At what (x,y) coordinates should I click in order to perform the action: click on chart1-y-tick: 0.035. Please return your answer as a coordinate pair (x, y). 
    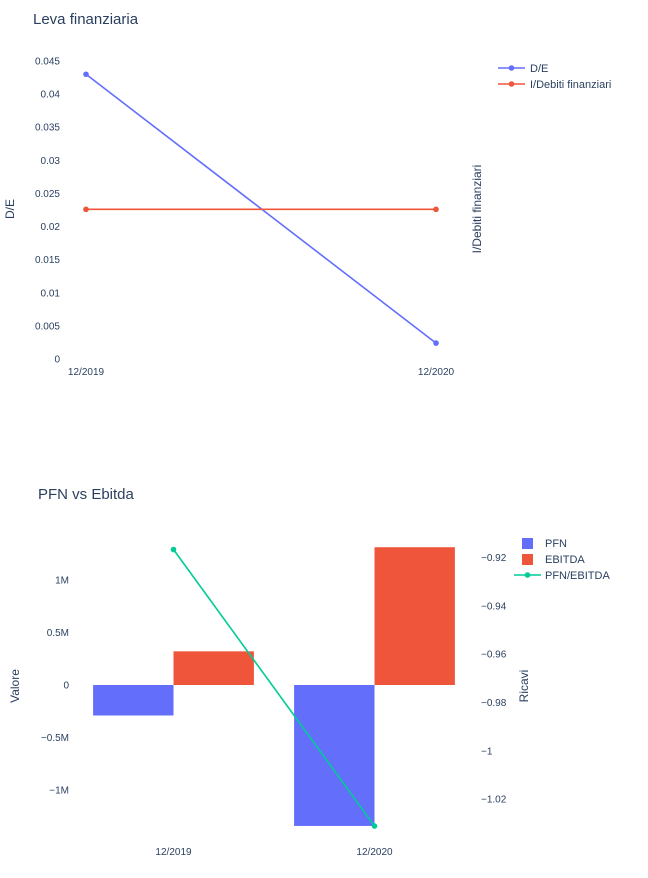
    Looking at the image, I should click on (47, 128).